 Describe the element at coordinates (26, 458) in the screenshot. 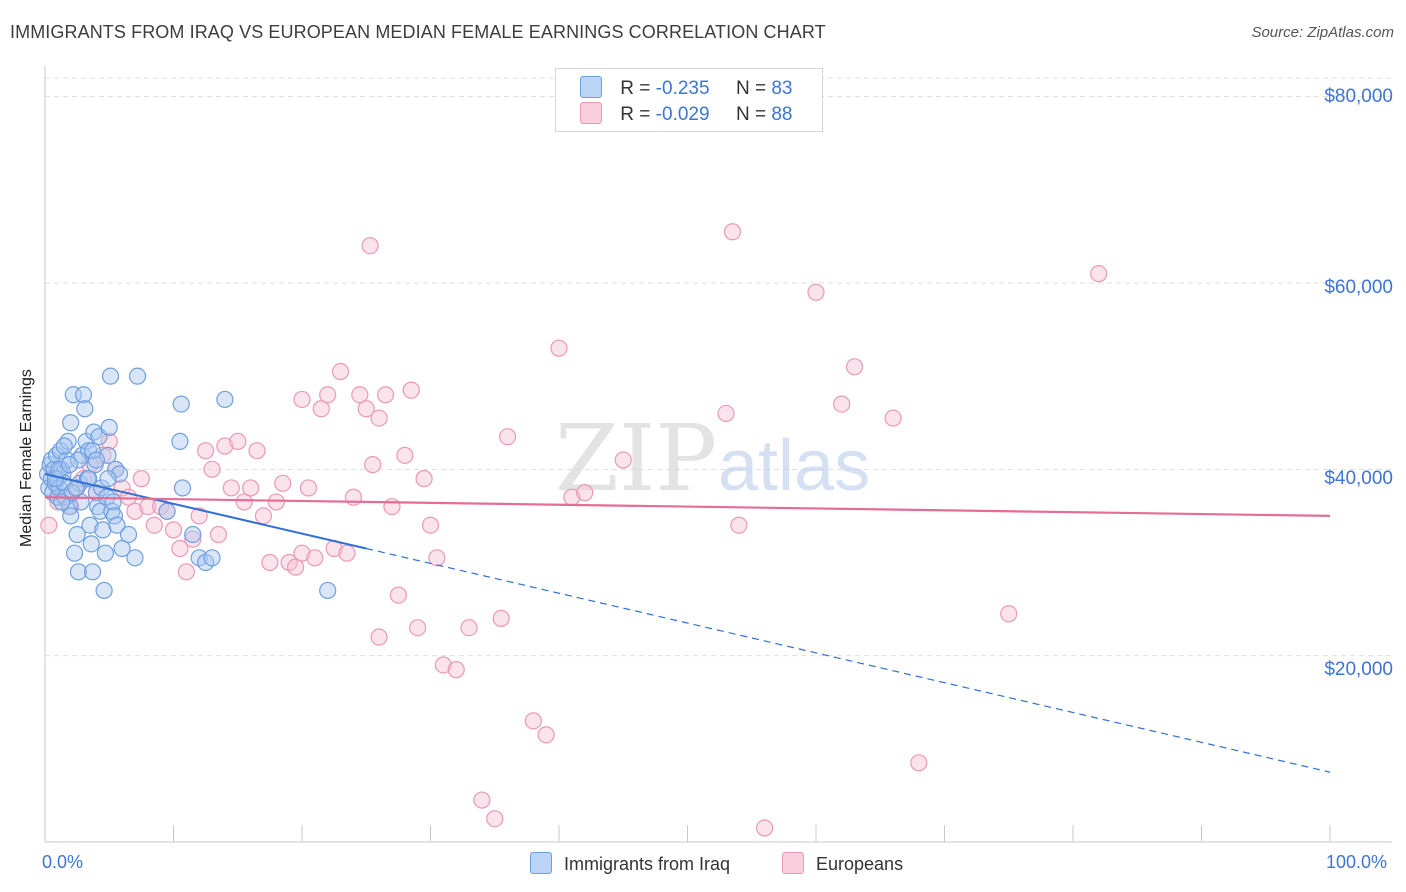

I see `y-axis-label: Median Female Earnings` at that location.